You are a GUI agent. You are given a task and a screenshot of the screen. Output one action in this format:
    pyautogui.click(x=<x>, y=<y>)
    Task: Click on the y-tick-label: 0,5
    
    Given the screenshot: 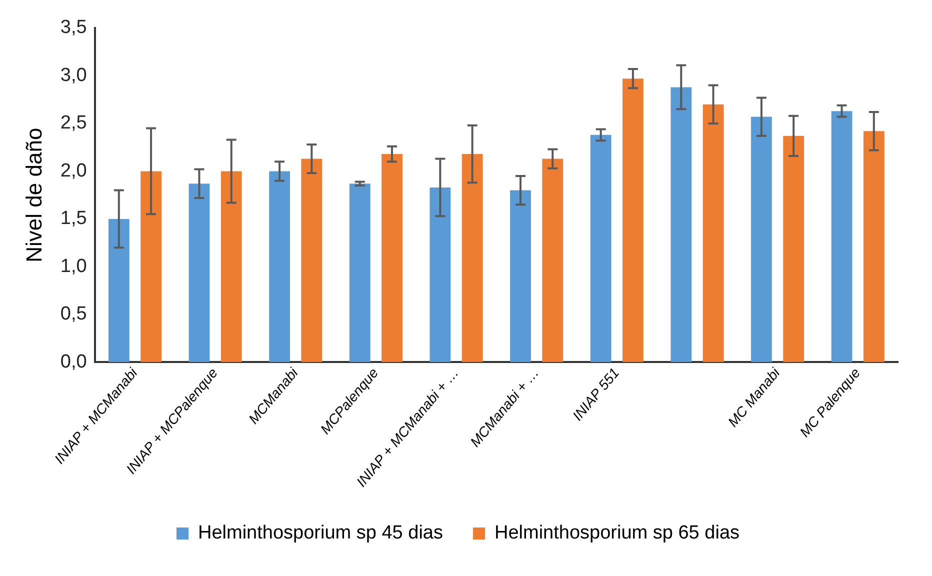 What is the action you would take?
    pyautogui.click(x=73, y=314)
    